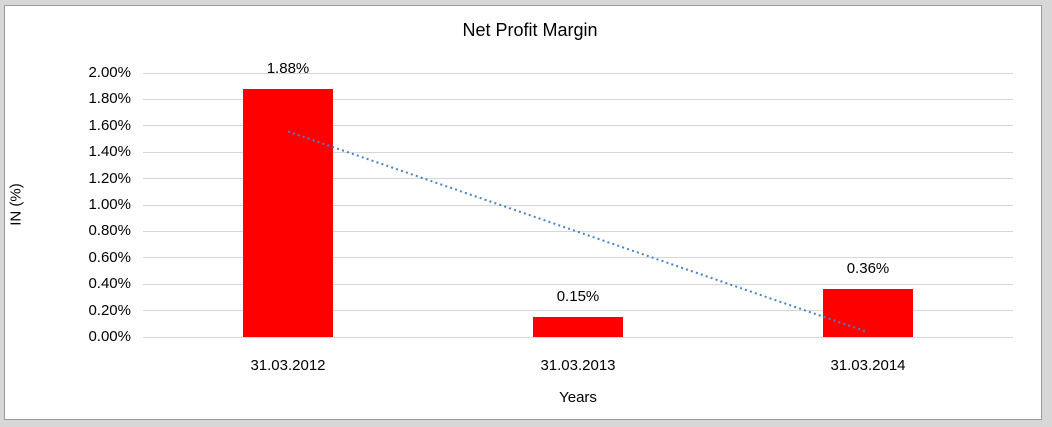  I want to click on y-axis-tick-label: 0.80%, so click(109, 231).